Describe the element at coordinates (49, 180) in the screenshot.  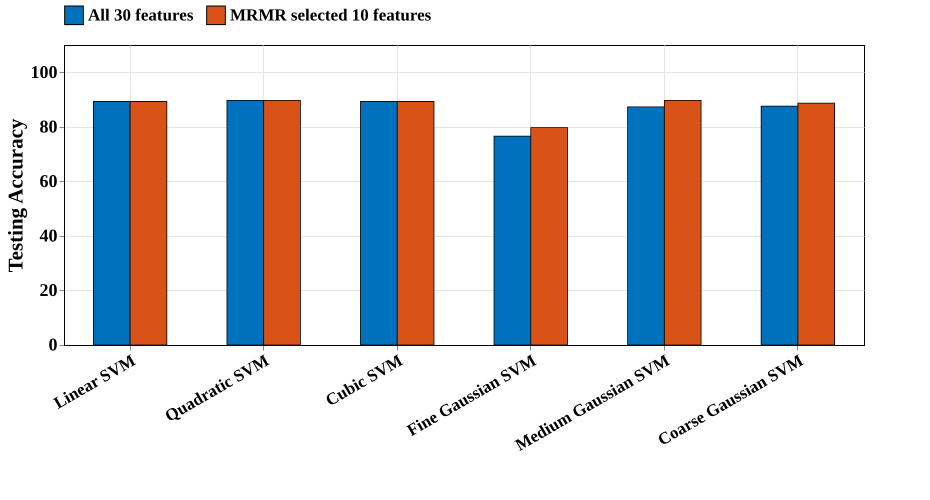
I see `y-tick-label: 60` at that location.